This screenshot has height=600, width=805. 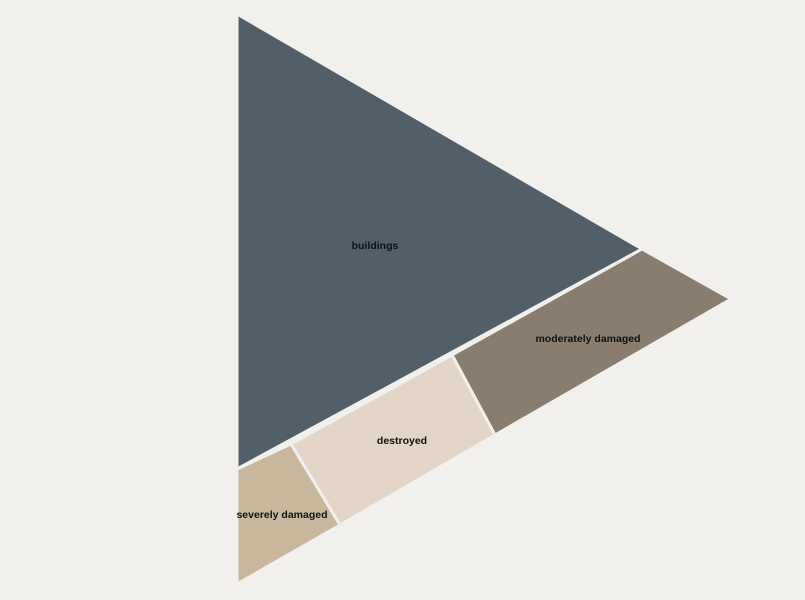 What do you see at coordinates (281, 515) in the screenshot?
I see `label-severely-damaged: severely damaged` at bounding box center [281, 515].